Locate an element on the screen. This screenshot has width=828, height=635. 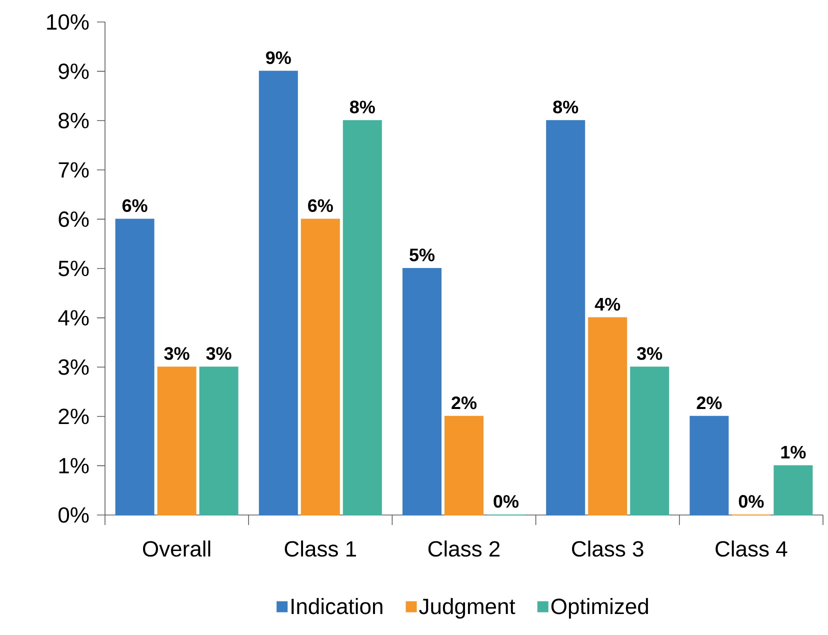
y-tick-label: 3% is located at coordinates (73, 367).